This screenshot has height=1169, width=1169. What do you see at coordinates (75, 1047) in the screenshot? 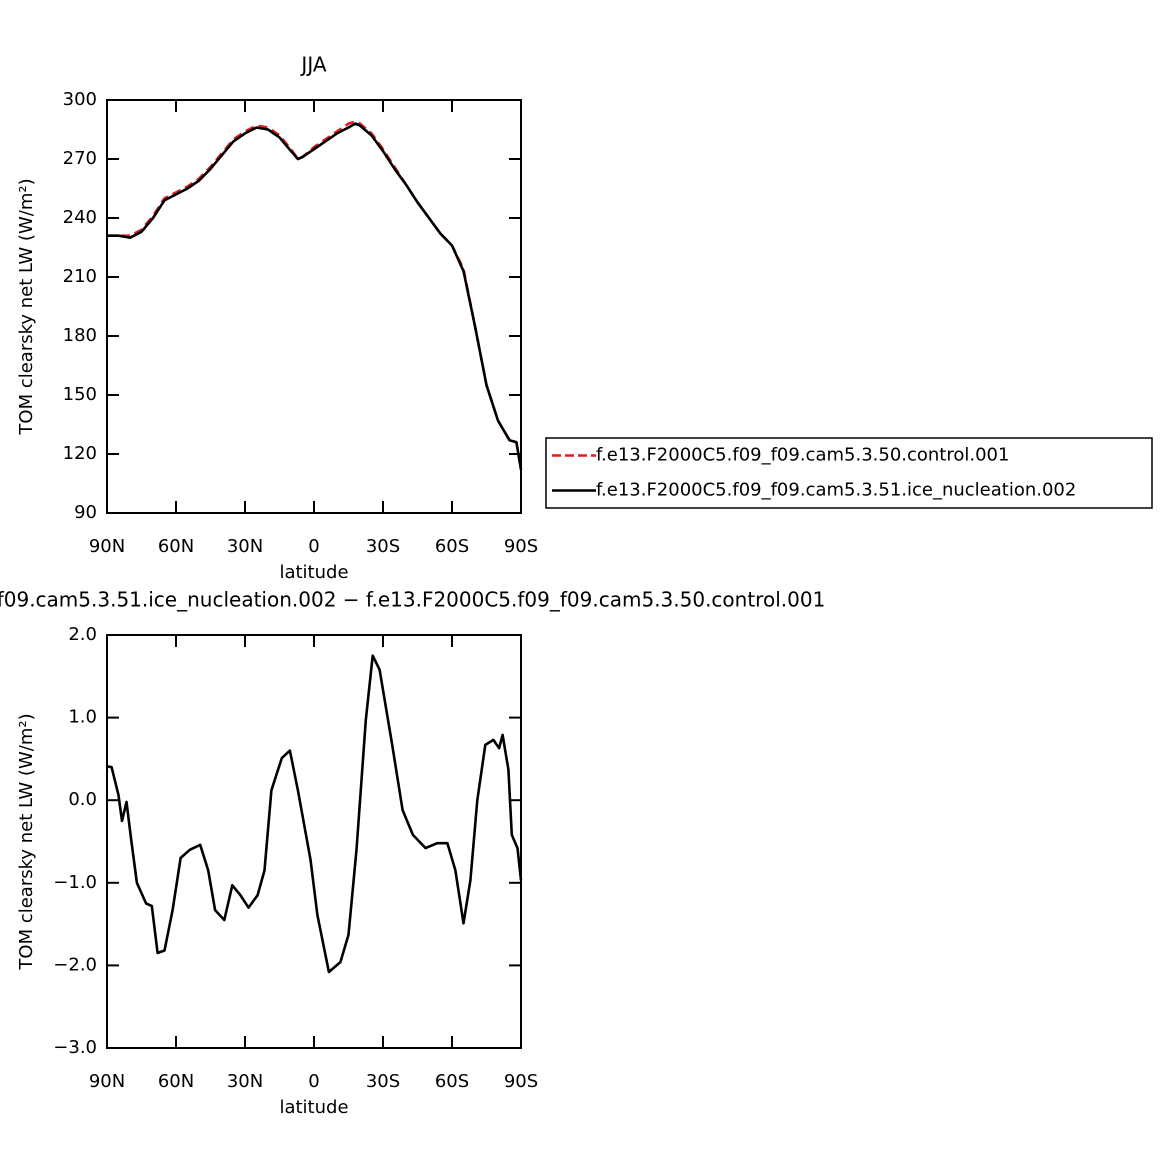
I see `y-tick-label: −3.0` at bounding box center [75, 1047].